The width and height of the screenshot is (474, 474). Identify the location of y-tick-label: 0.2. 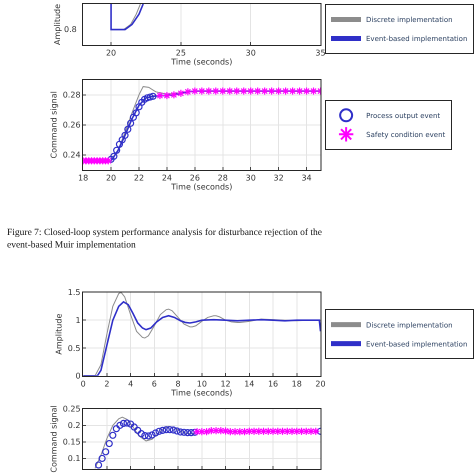
(74, 425).